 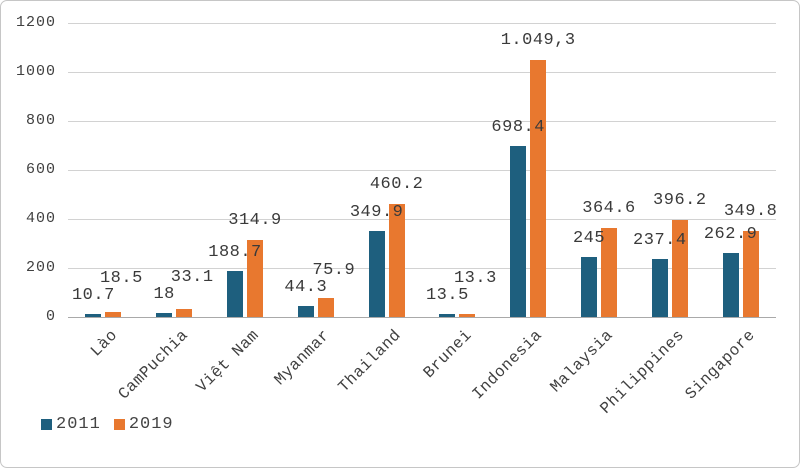 What do you see at coordinates (325, 307) in the screenshot?
I see `bar-2019-Myanmar` at bounding box center [325, 307].